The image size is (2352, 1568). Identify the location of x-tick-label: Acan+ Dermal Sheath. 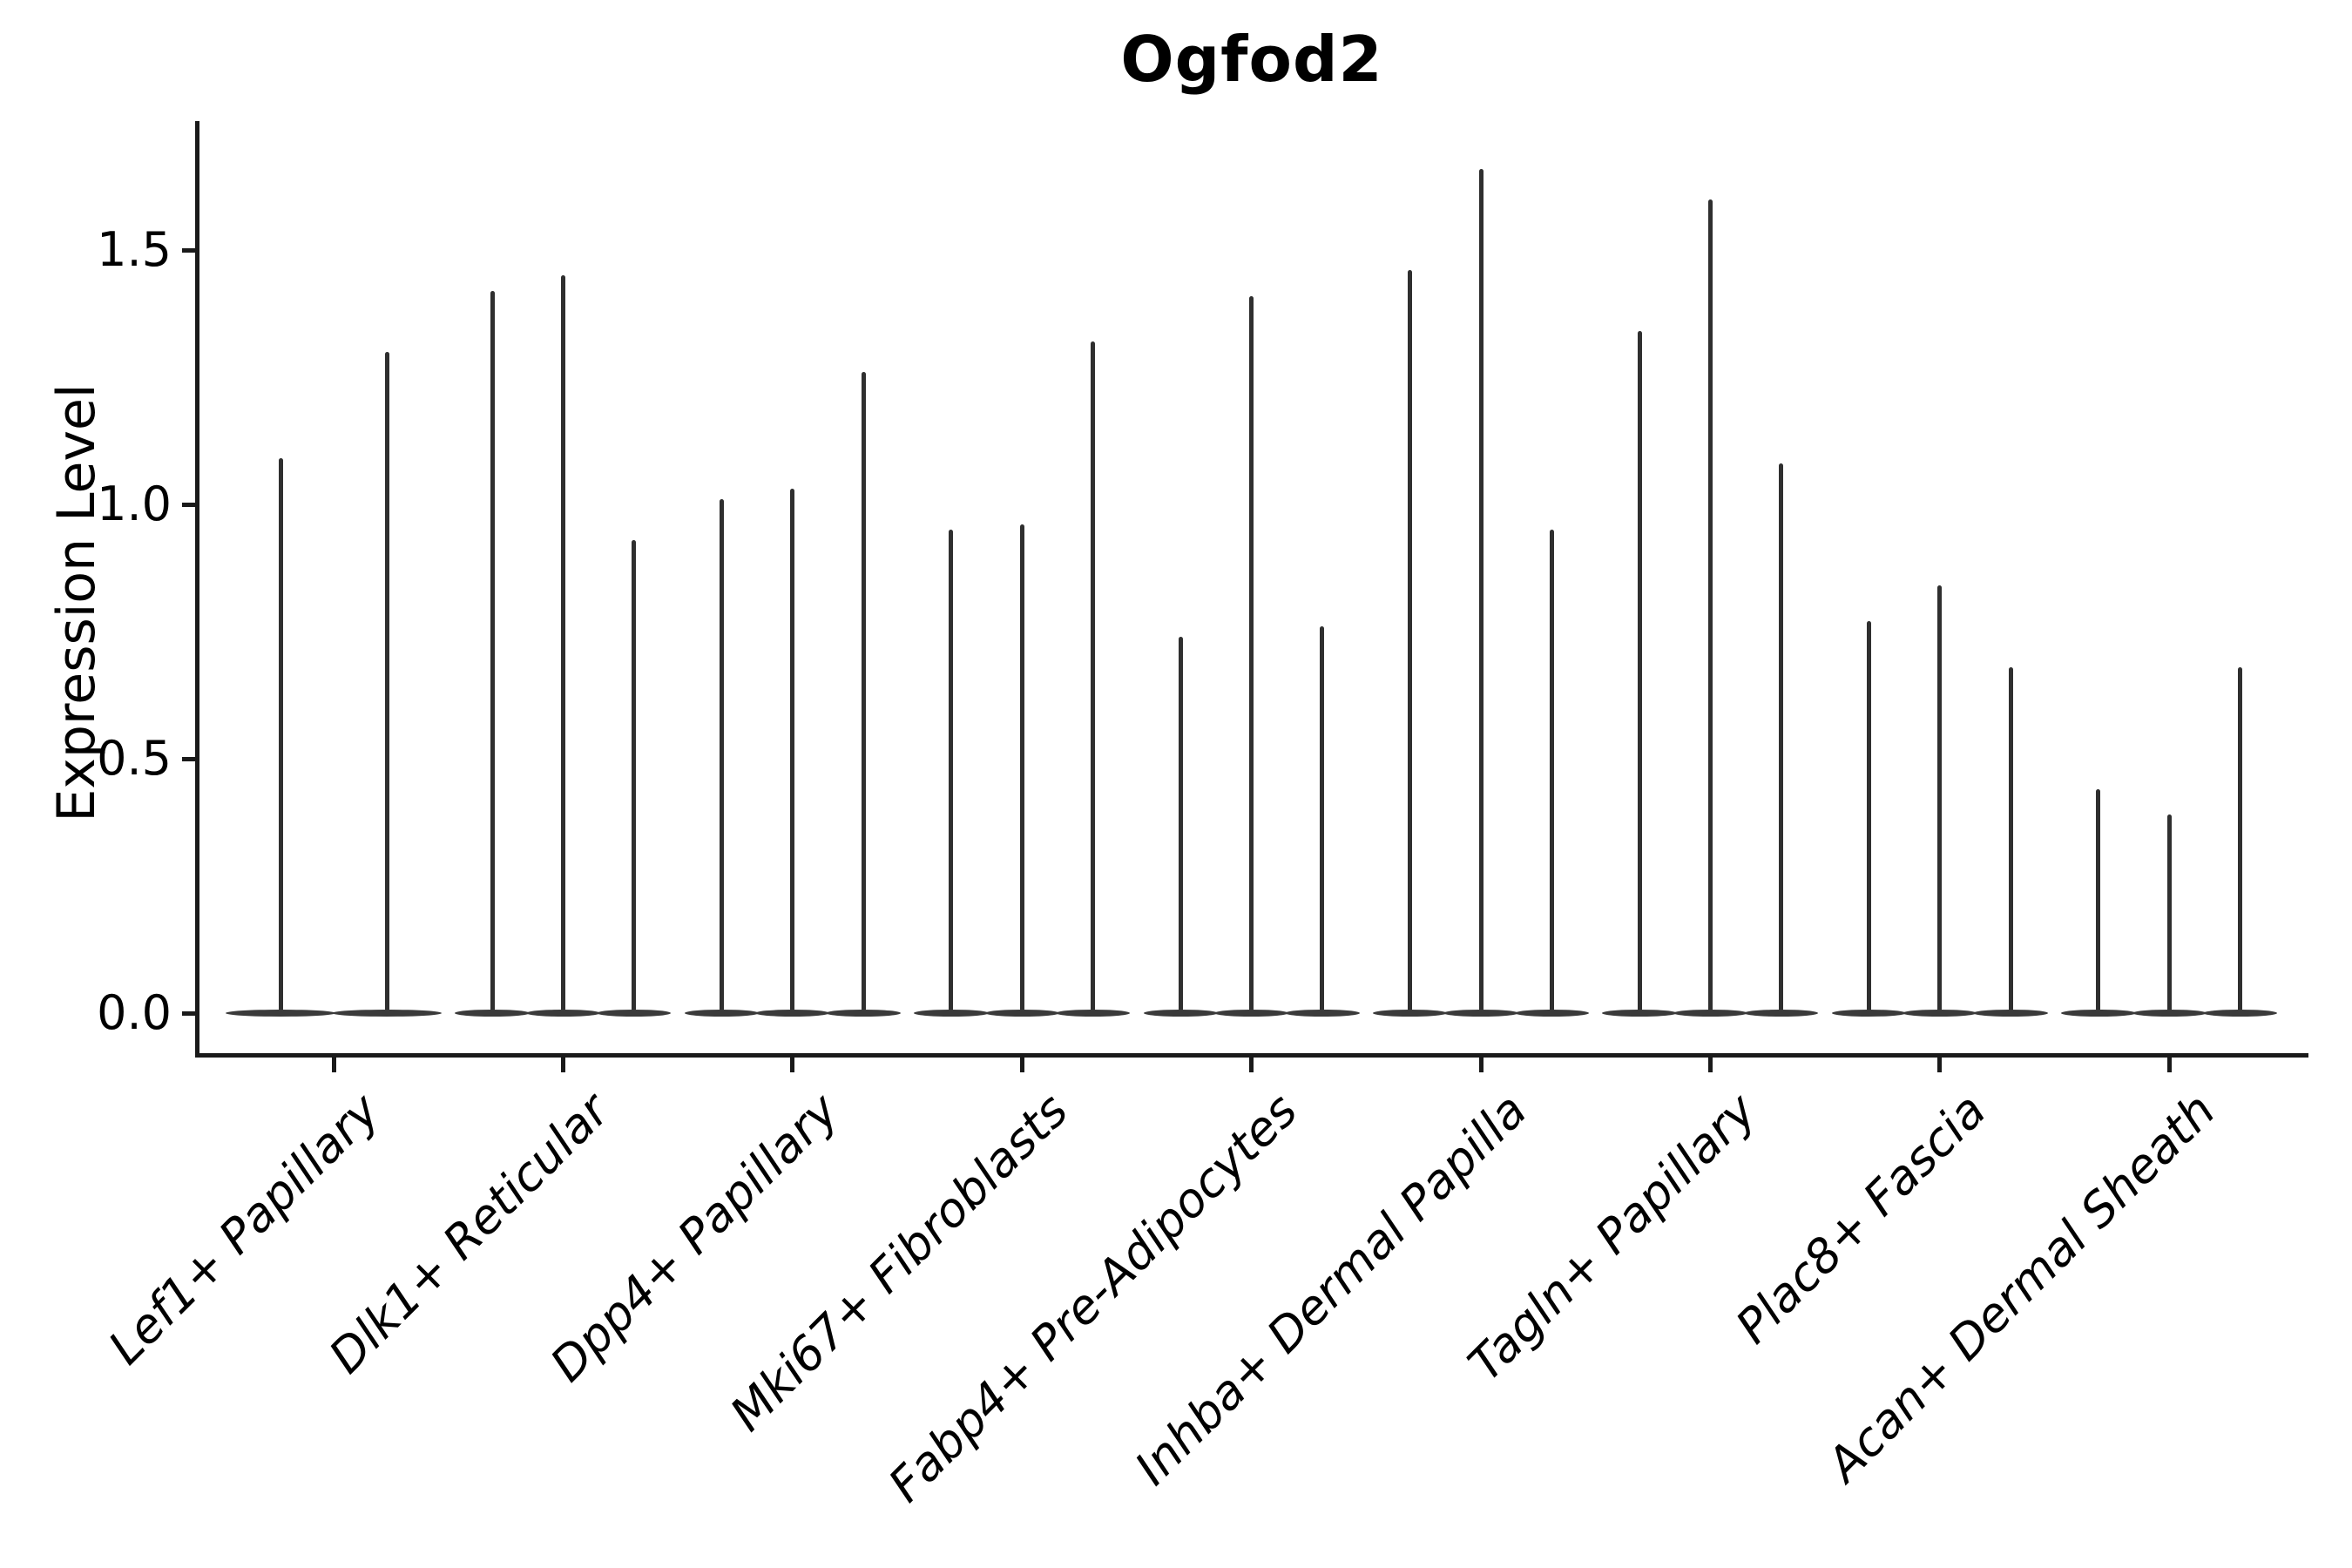
(2021, 1287).